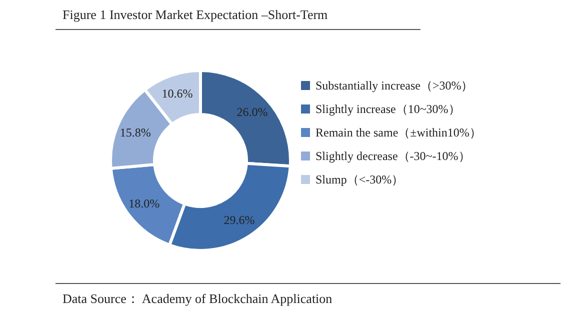 The image size is (576, 321). I want to click on legend-label: Slump（<-30%）, so click(360, 179).